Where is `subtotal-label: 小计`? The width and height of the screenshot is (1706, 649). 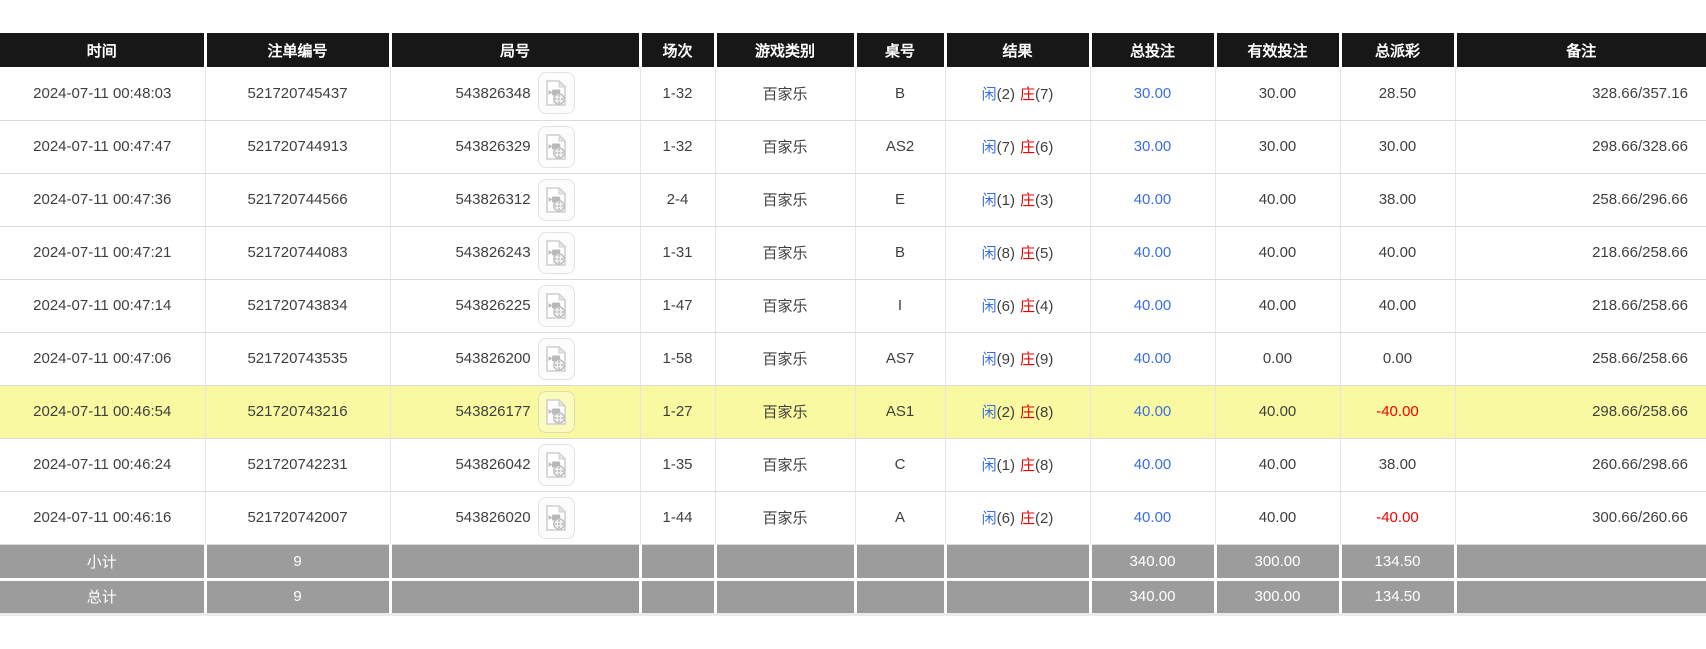
subtotal-label: 小计 is located at coordinates (103, 561).